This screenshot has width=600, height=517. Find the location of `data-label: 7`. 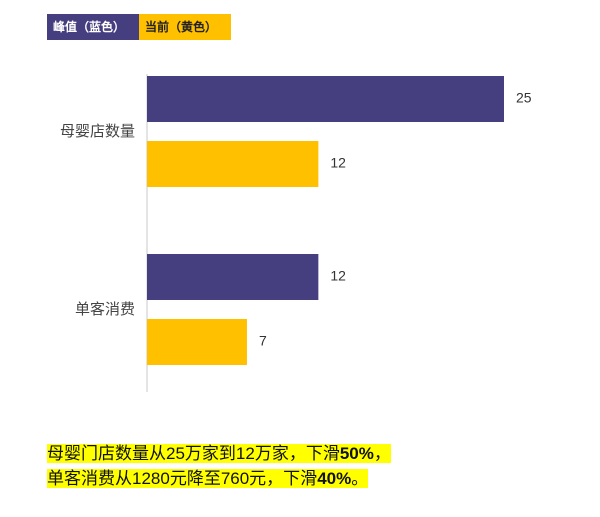

data-label: 7 is located at coordinates (263, 341).